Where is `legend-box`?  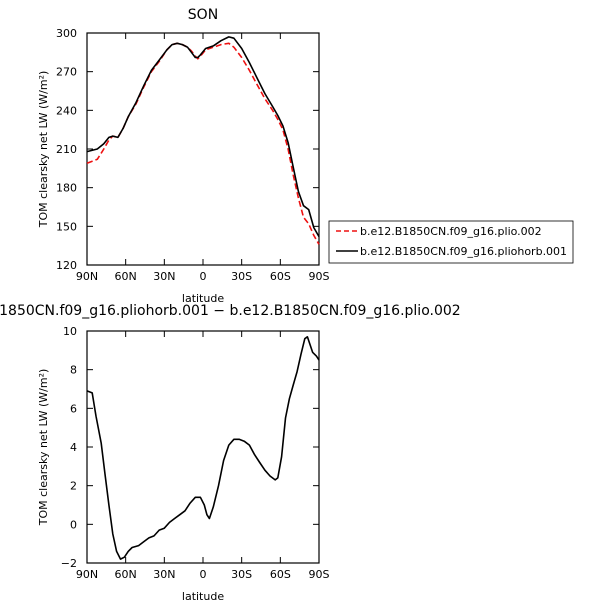 legend-box is located at coordinates (451, 242).